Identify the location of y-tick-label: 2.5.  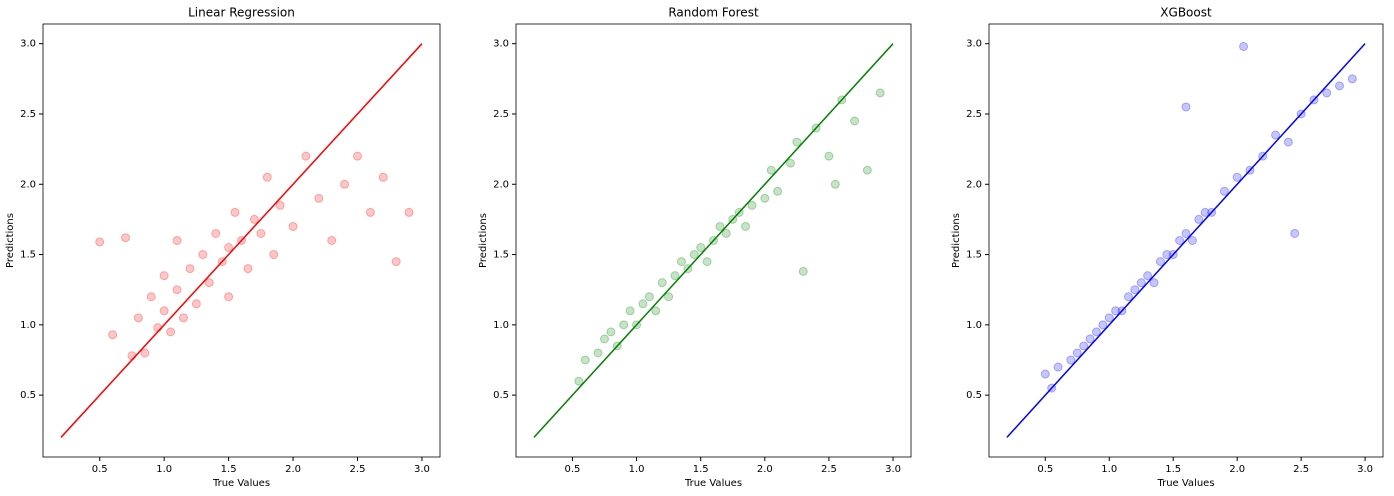
(501, 114).